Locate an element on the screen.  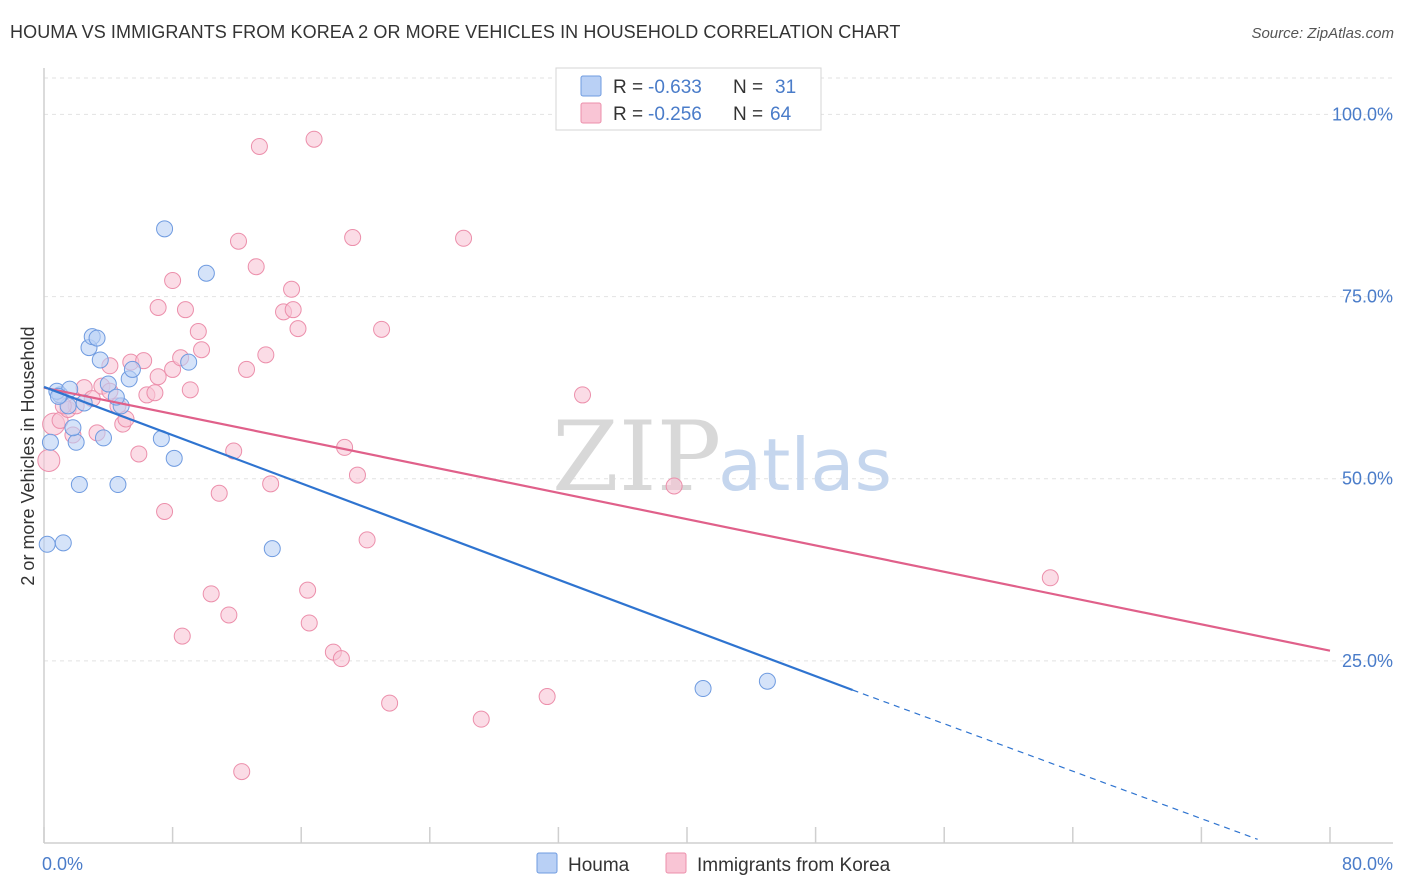
y-tick-label: 100.0% is located at coordinates (1362, 114).